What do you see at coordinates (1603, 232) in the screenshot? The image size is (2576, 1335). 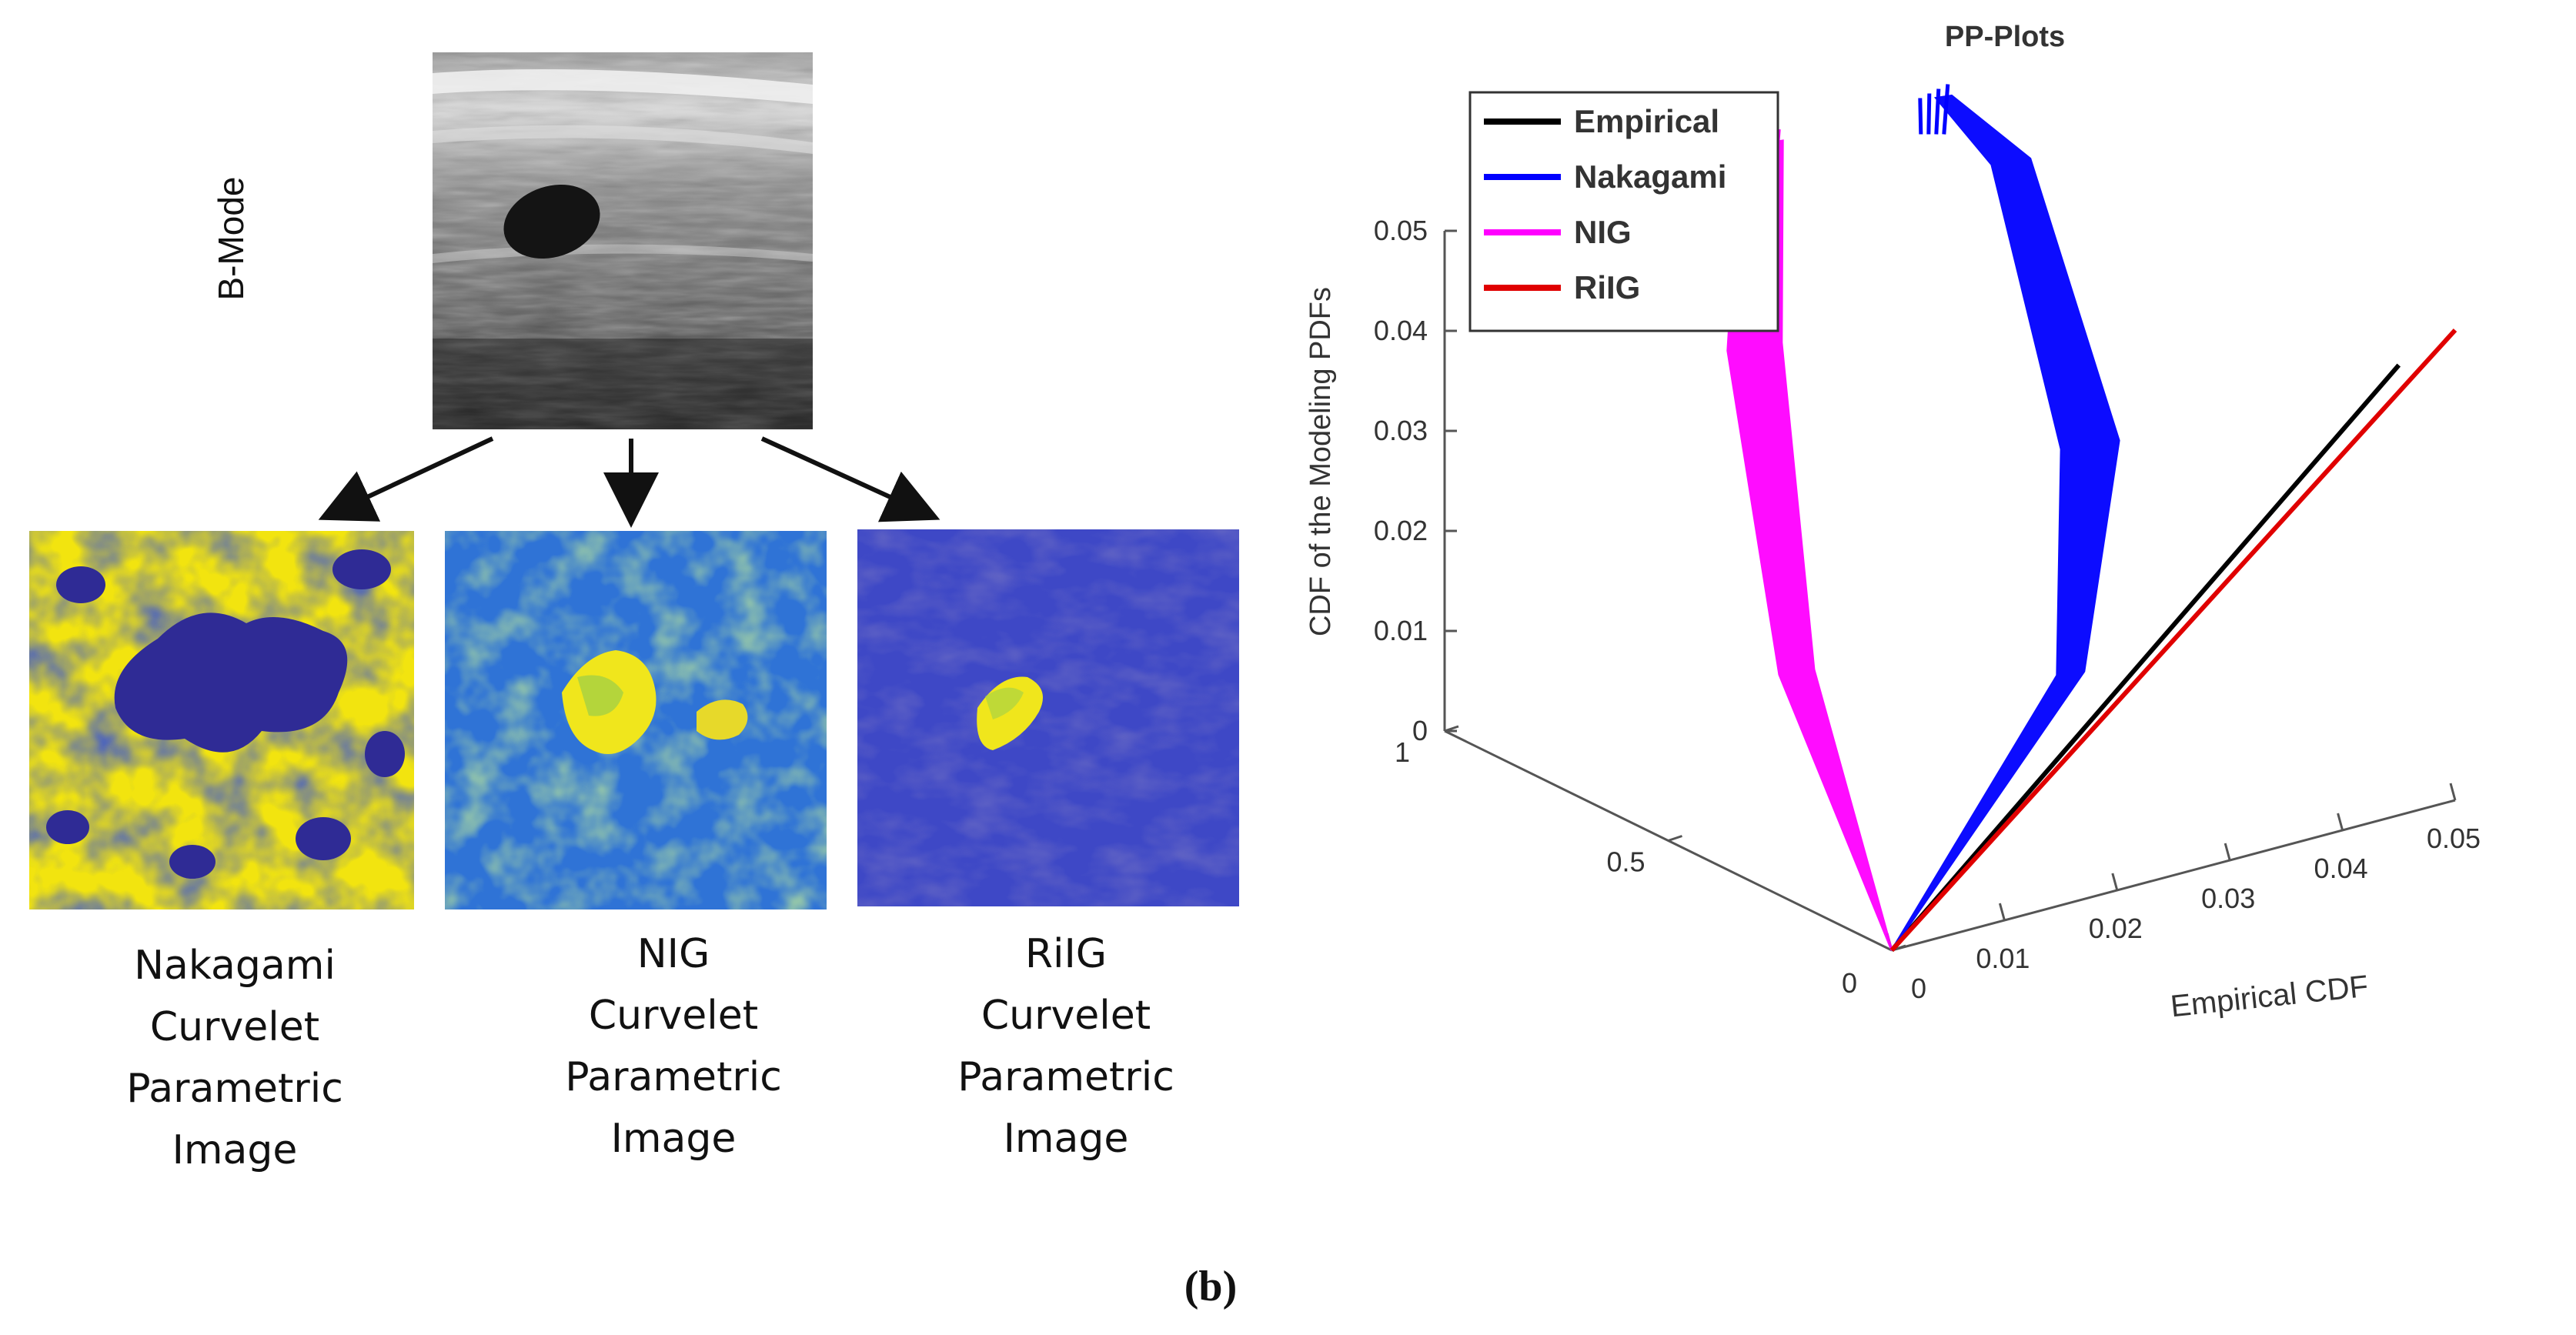 I see `legend-label: NIG` at bounding box center [1603, 232].